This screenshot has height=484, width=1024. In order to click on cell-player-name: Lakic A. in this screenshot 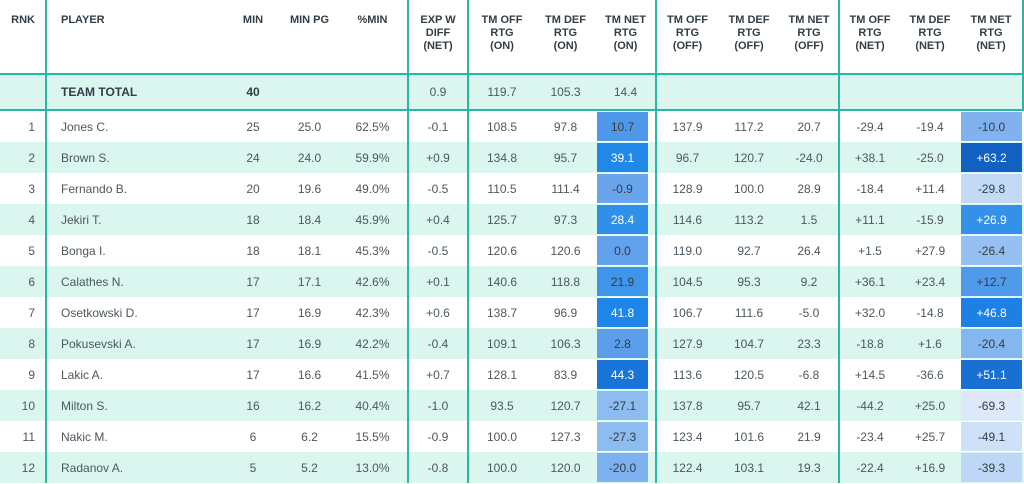, I will do `click(135, 374)`.